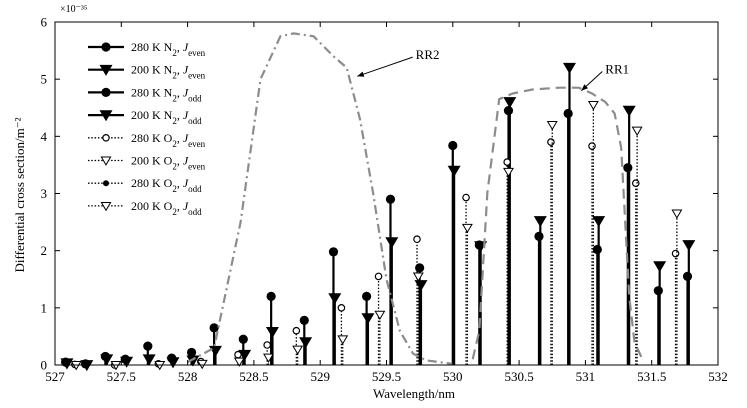 The image size is (747, 408). I want to click on x-tick-label-3: 528.5, so click(253, 376).